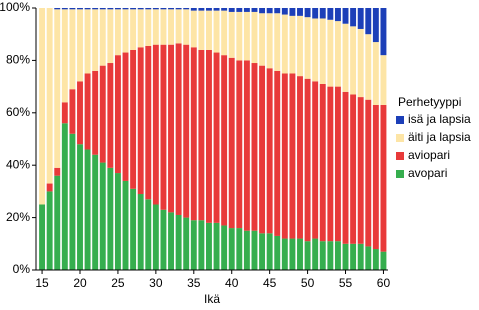  I want to click on x-tick-label: 25, so click(118, 283).